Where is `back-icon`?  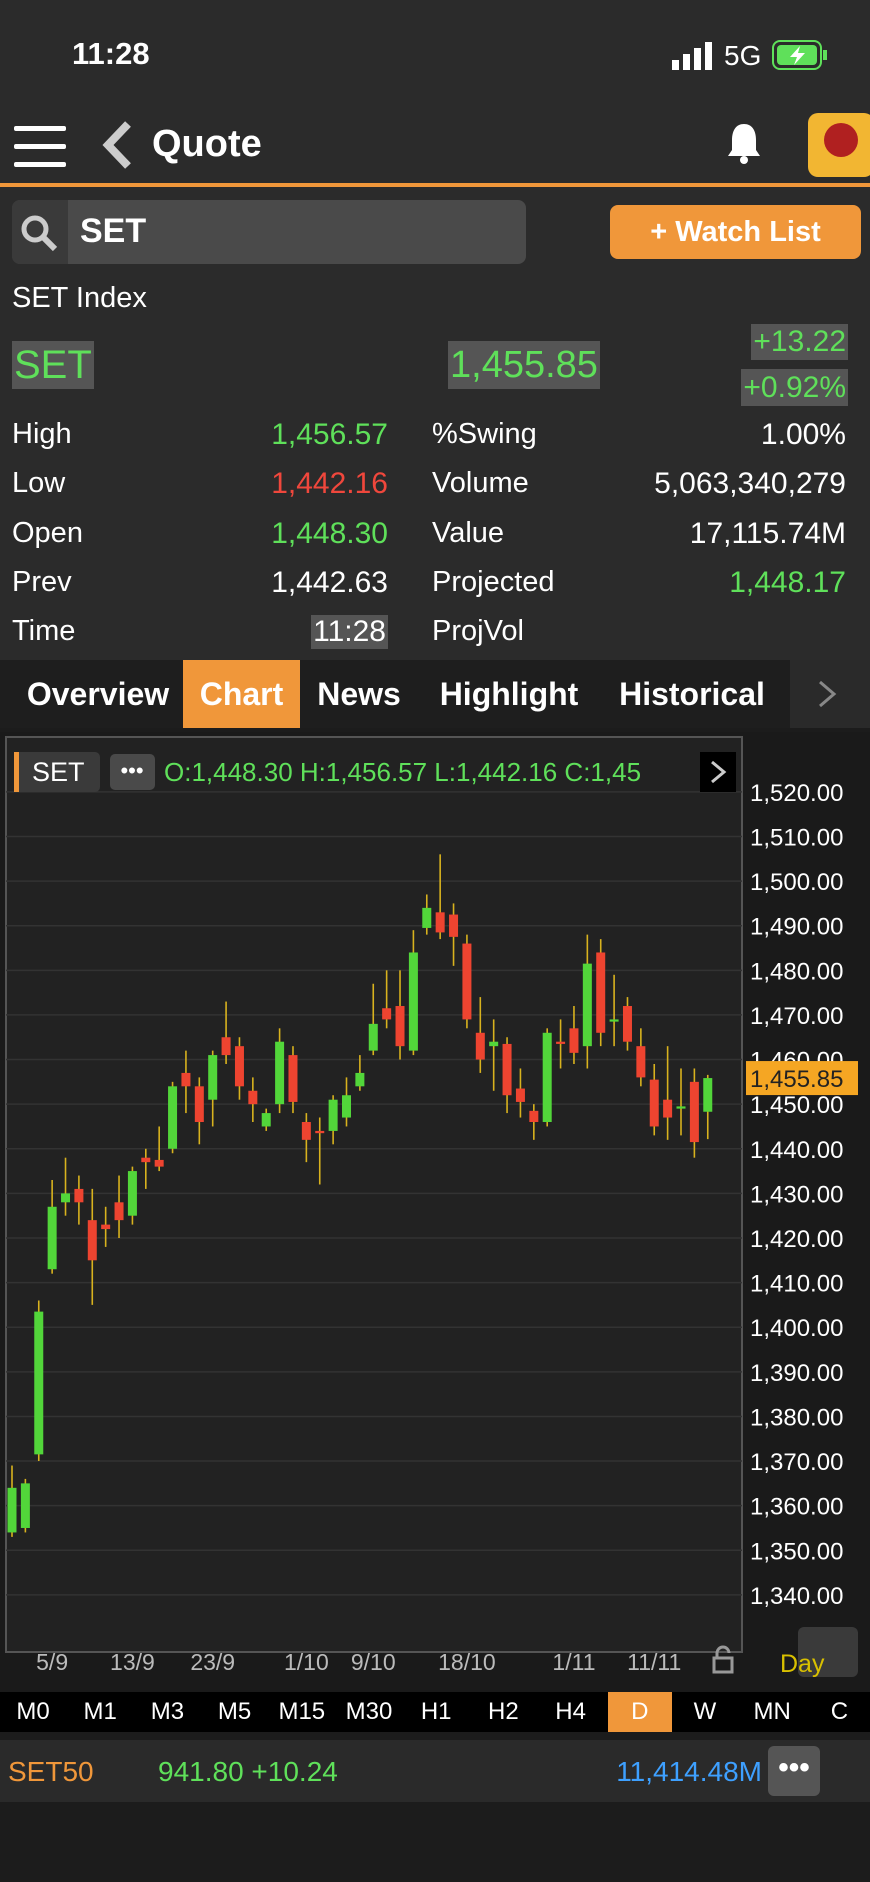 back-icon is located at coordinates (117, 145).